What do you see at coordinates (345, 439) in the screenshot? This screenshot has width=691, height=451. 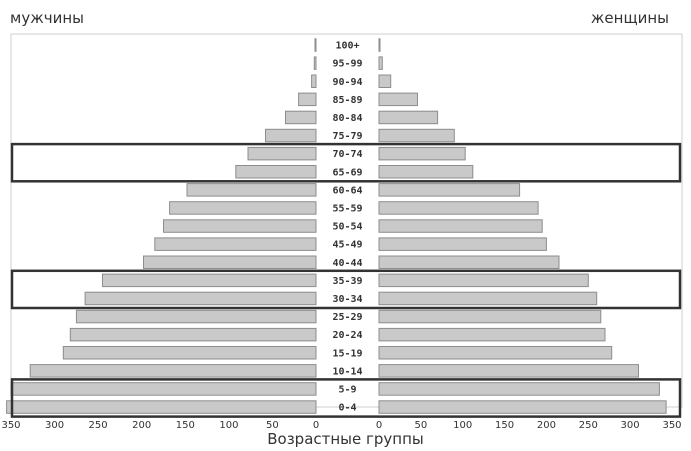 I see `x-axis-title: Возрастные группы` at bounding box center [345, 439].